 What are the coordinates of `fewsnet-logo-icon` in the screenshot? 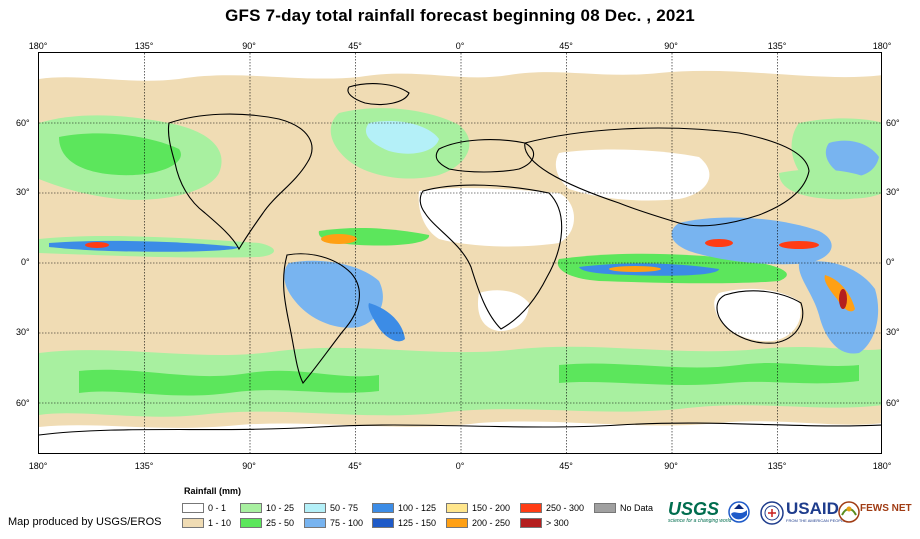 It's located at (849, 512).